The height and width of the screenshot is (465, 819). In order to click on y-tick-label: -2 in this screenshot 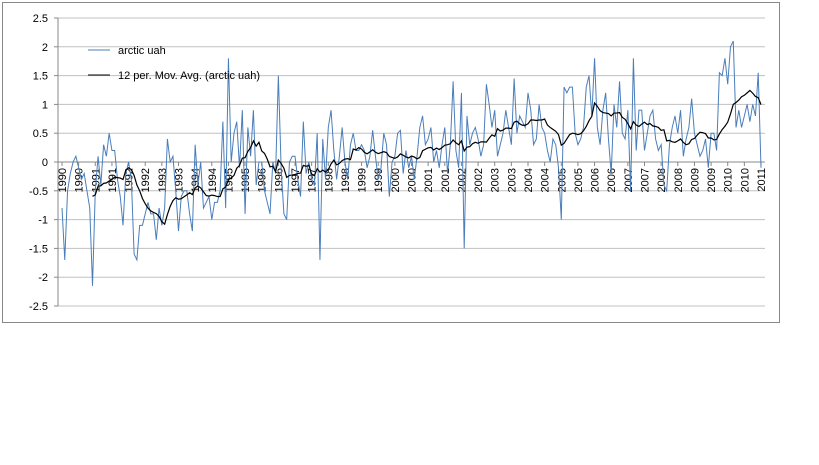, I will do `click(43, 278)`.